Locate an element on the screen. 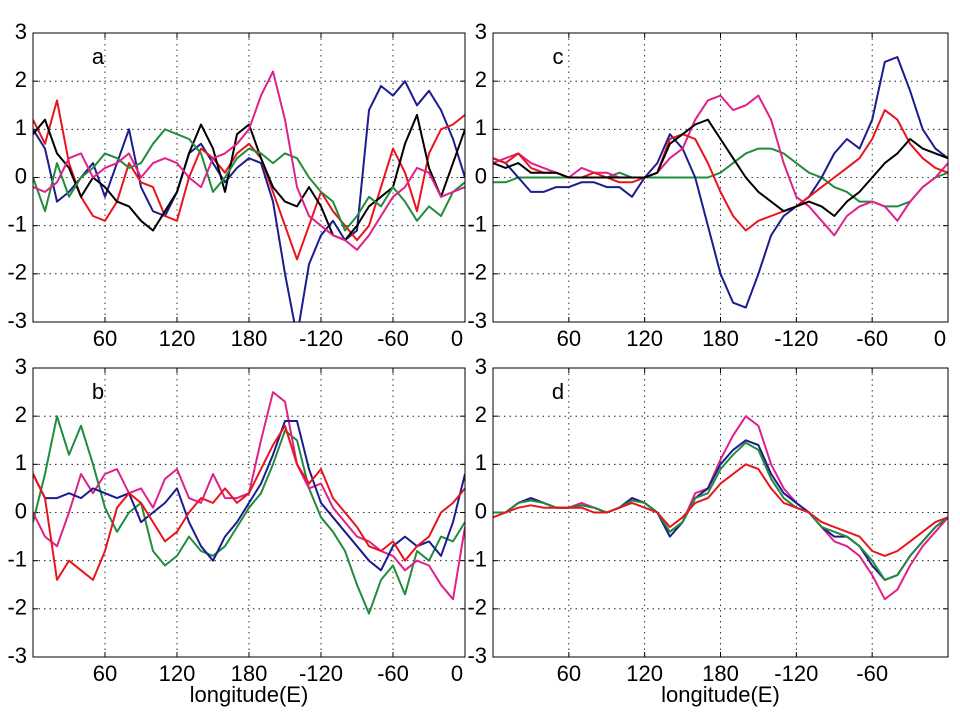 The height and width of the screenshot is (716, 960). panel-label: c is located at coordinates (558, 56).